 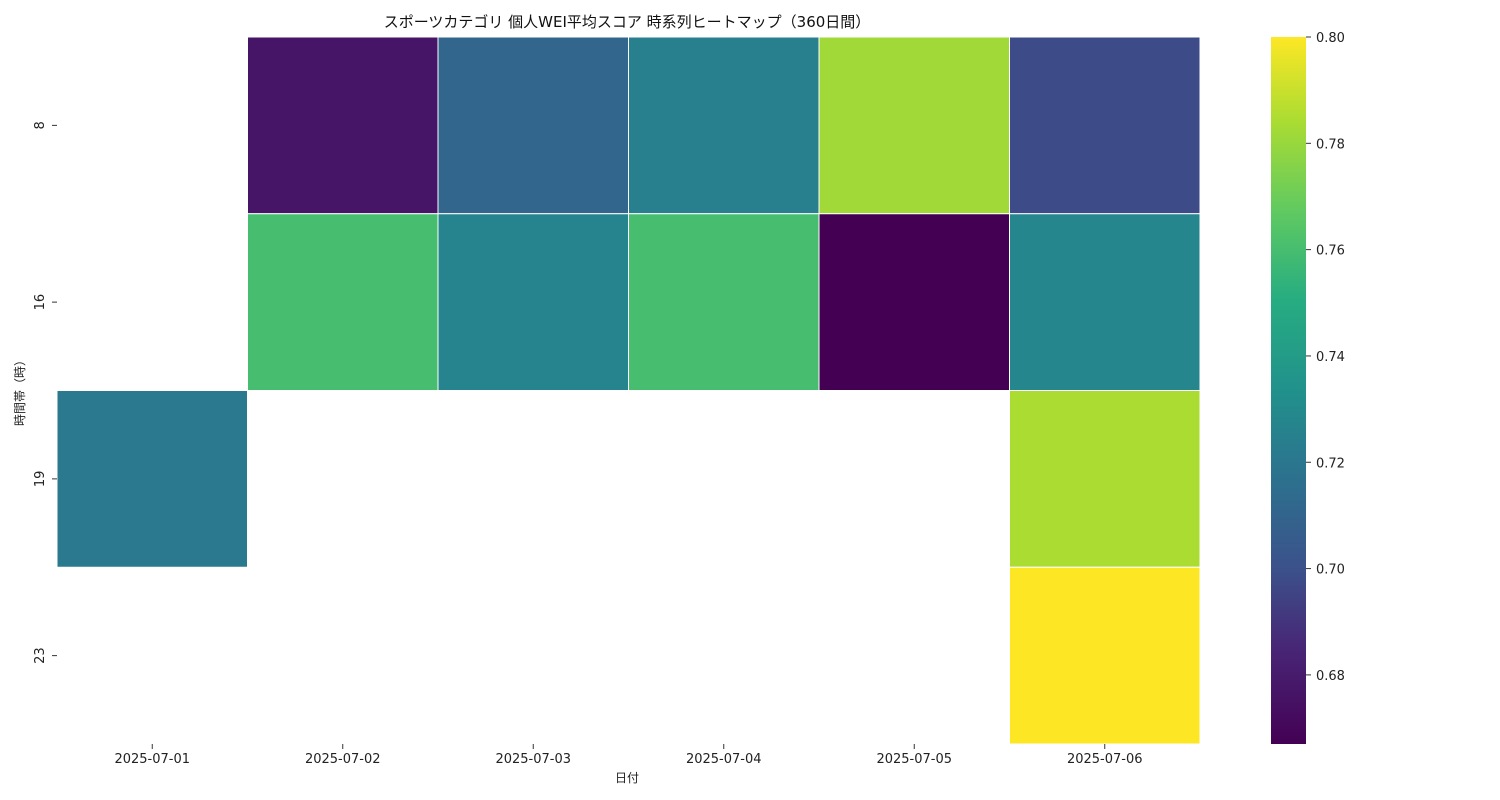 I want to click on x-tick-label: 2025-07-02, so click(x=343, y=759).